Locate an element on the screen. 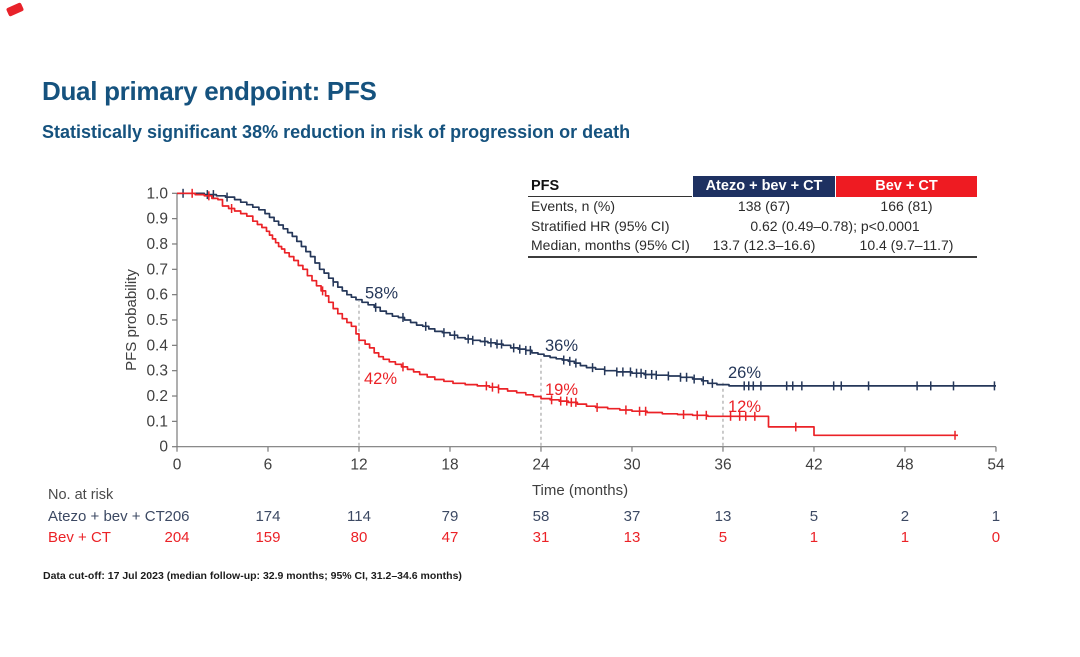 The image size is (1080, 657). y-tick-label: 0.7 is located at coordinates (157, 269).